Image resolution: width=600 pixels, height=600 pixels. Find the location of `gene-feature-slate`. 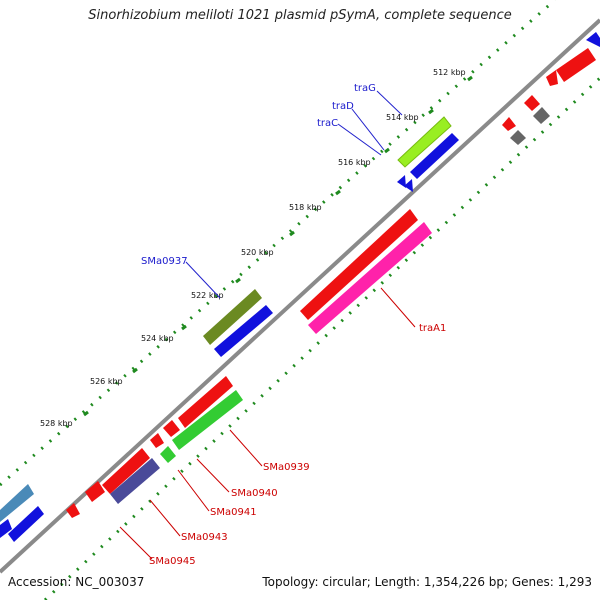

gene-feature-slate is located at coordinates (135, 481).